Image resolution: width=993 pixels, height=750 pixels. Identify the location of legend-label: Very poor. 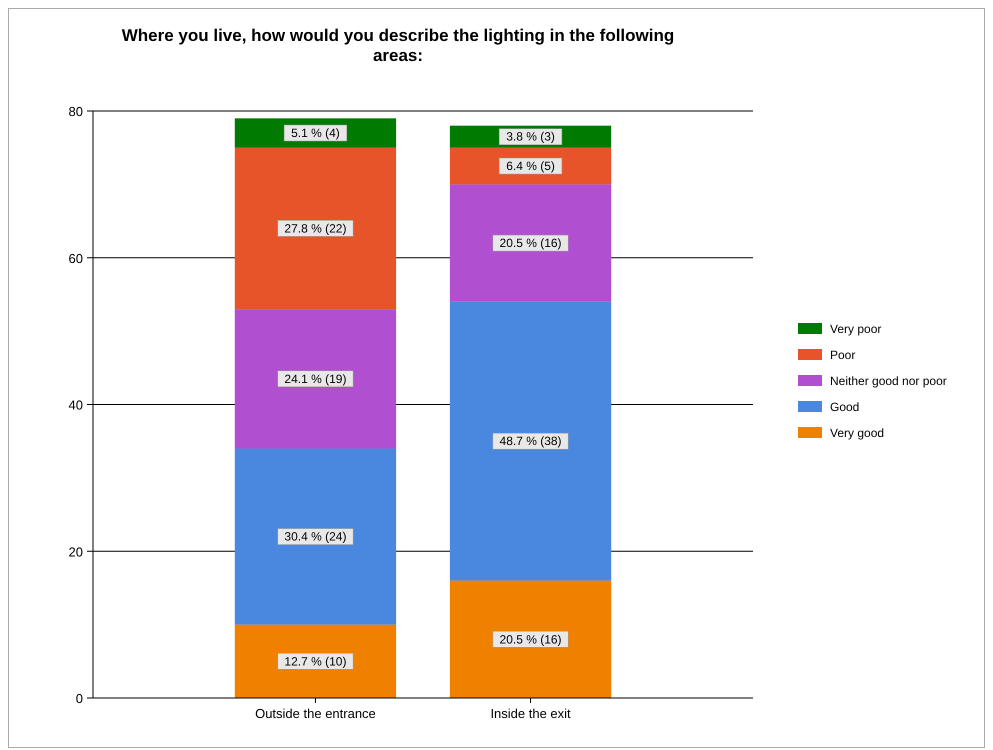
(856, 329).